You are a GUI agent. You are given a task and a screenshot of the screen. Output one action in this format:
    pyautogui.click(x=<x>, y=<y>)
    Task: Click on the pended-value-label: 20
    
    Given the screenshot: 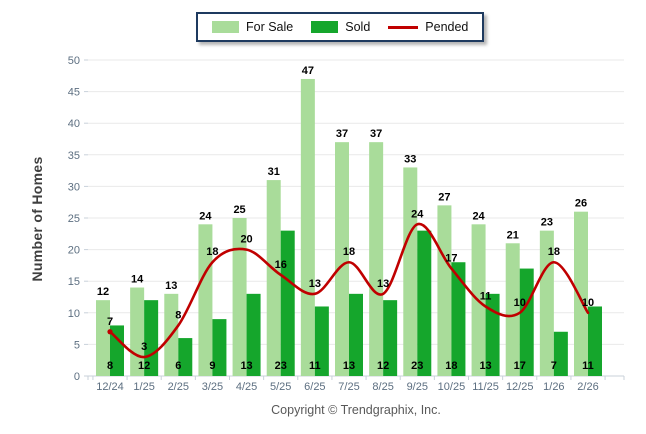 What is the action you would take?
    pyautogui.click(x=246, y=240)
    